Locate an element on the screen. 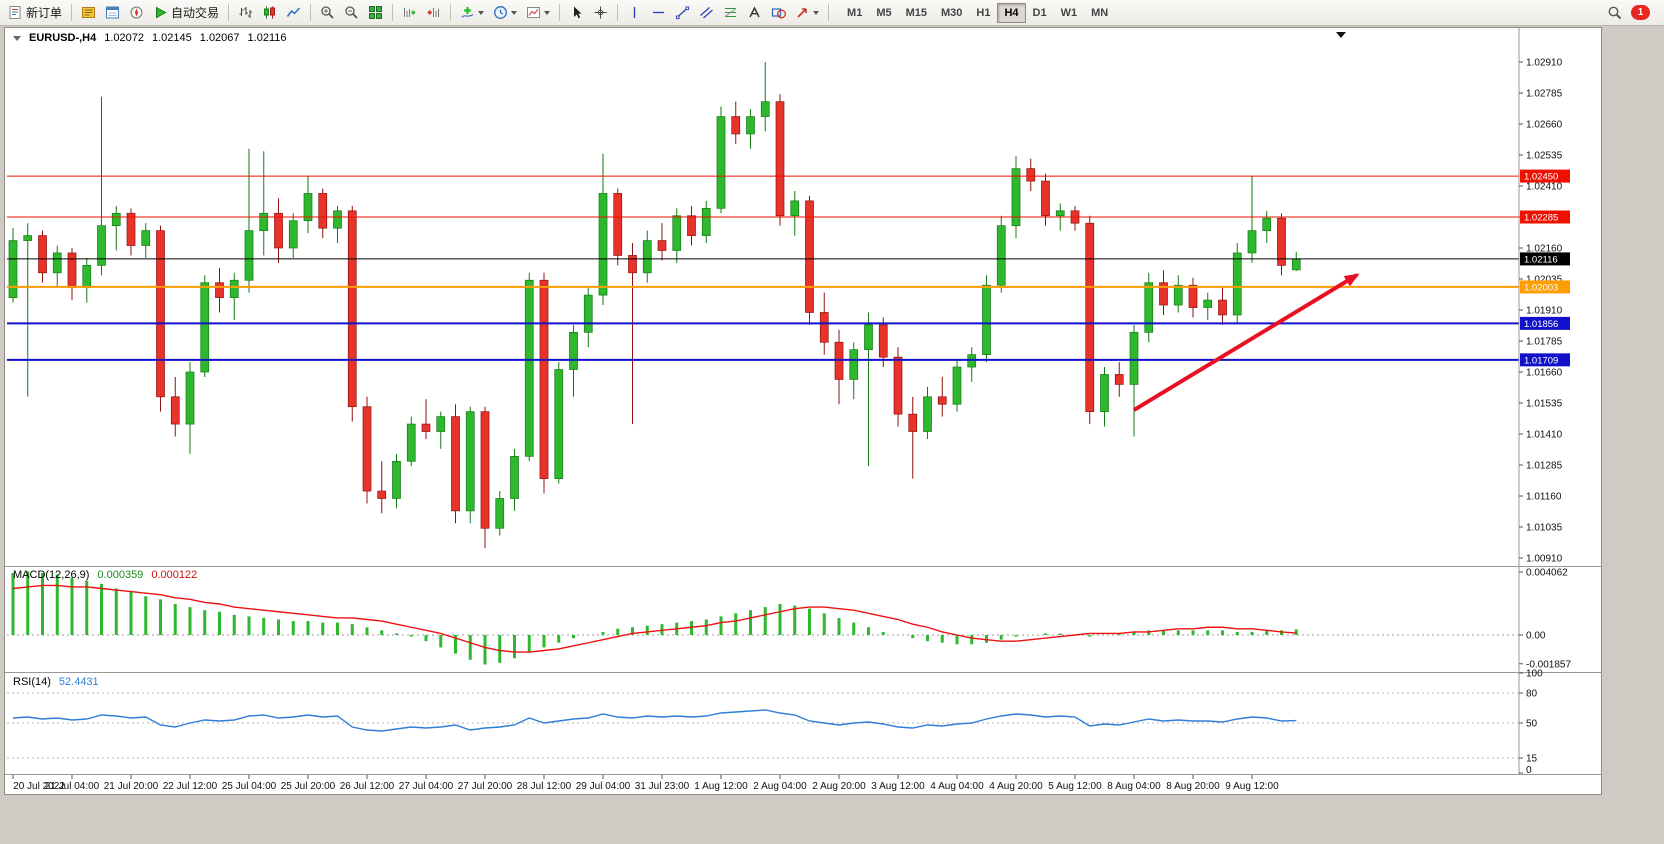 The image size is (1664, 844). zoom-in-button is located at coordinates (327, 12).